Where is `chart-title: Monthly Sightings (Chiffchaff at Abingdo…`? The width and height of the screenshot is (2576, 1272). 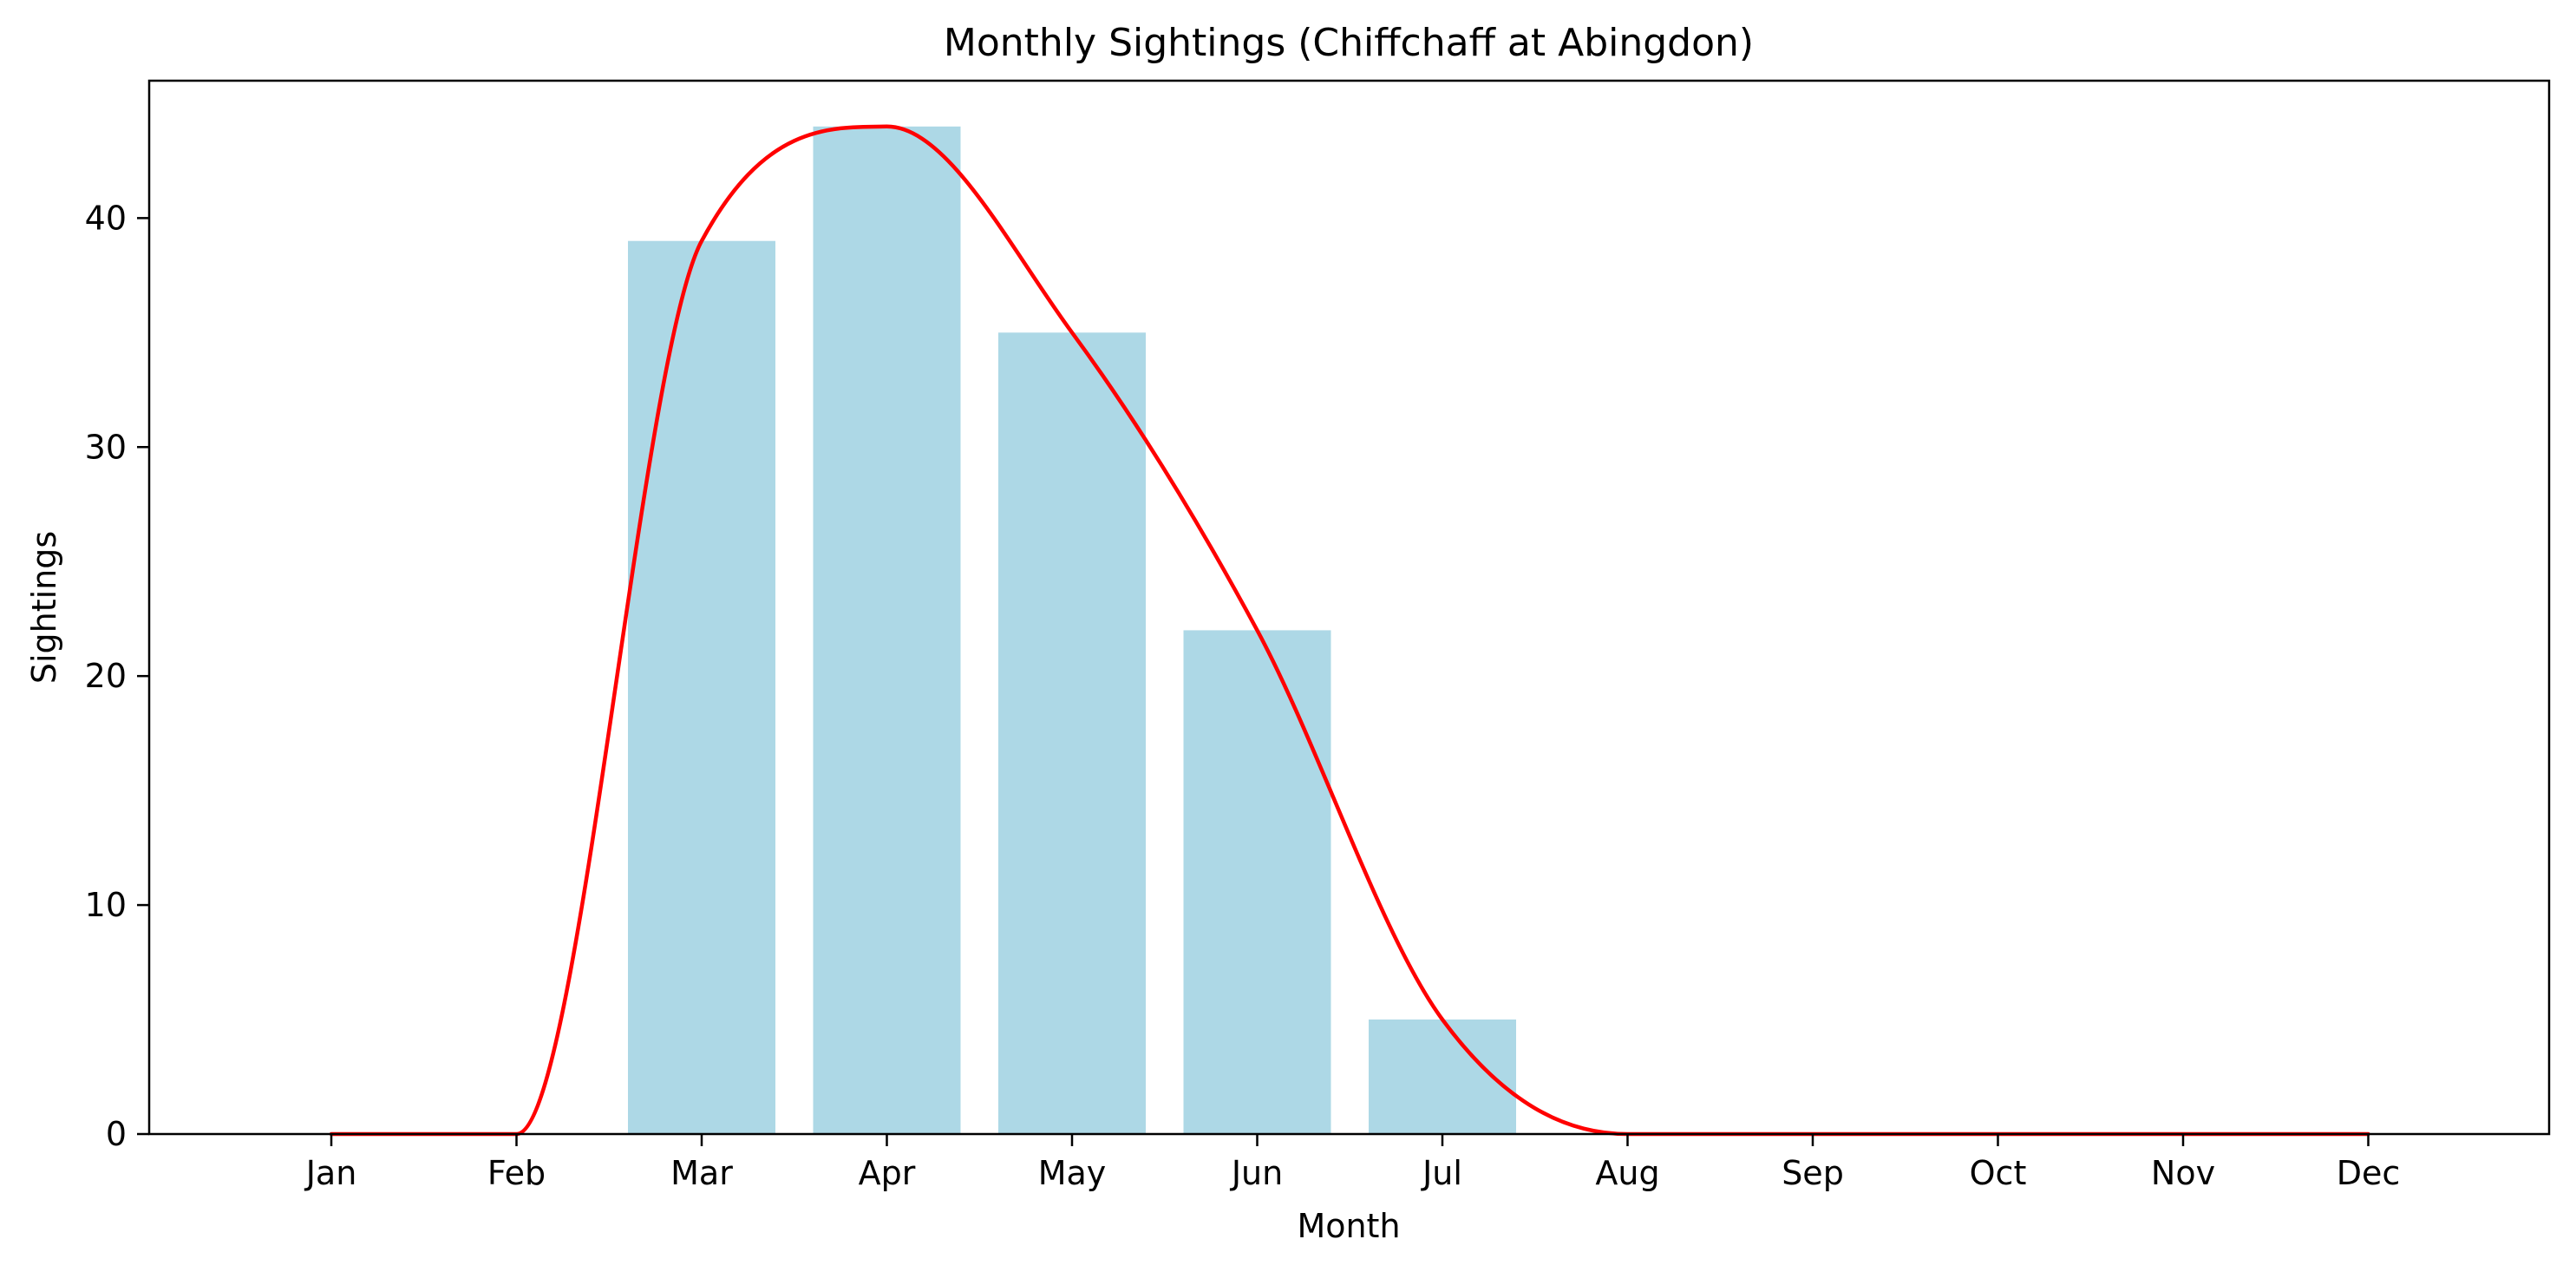 chart-title: Monthly Sightings (Chiffchaff at Abingdo… is located at coordinates (1349, 43).